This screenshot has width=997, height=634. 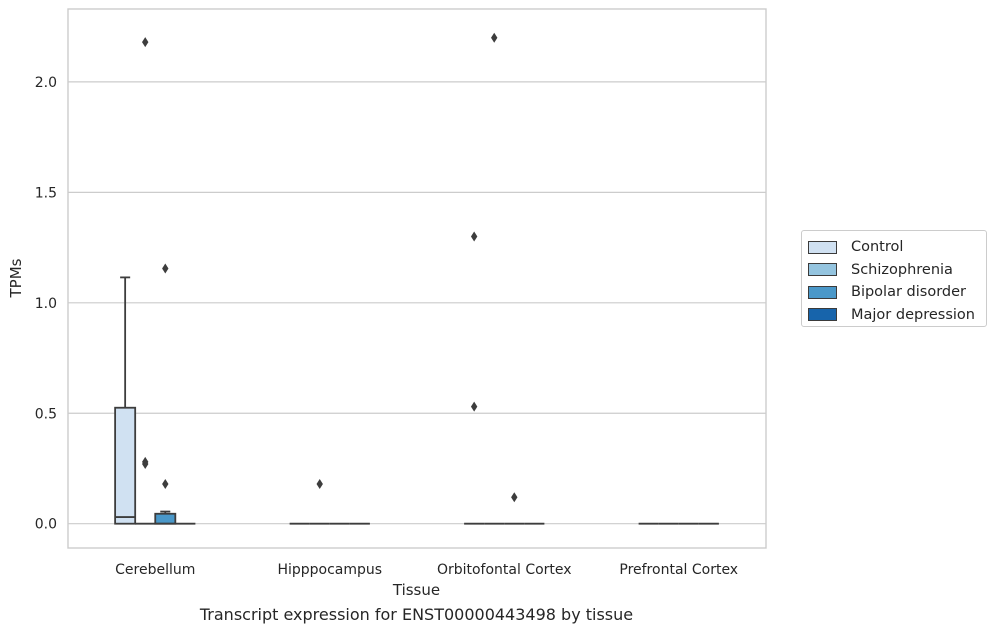 I want to click on legend-label-major-depression: Major depression, so click(x=913, y=314).